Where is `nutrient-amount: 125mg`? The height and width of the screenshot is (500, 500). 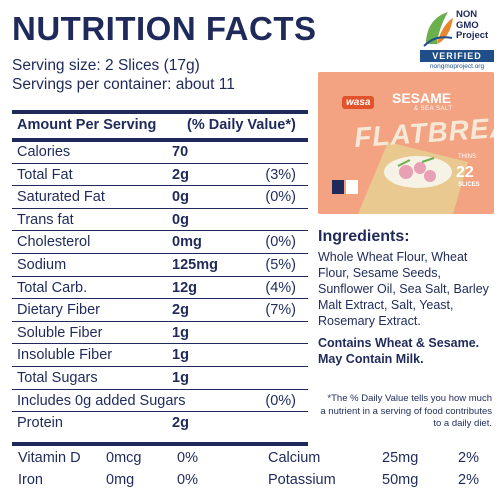
nutrient-amount: 125mg is located at coordinates (195, 264).